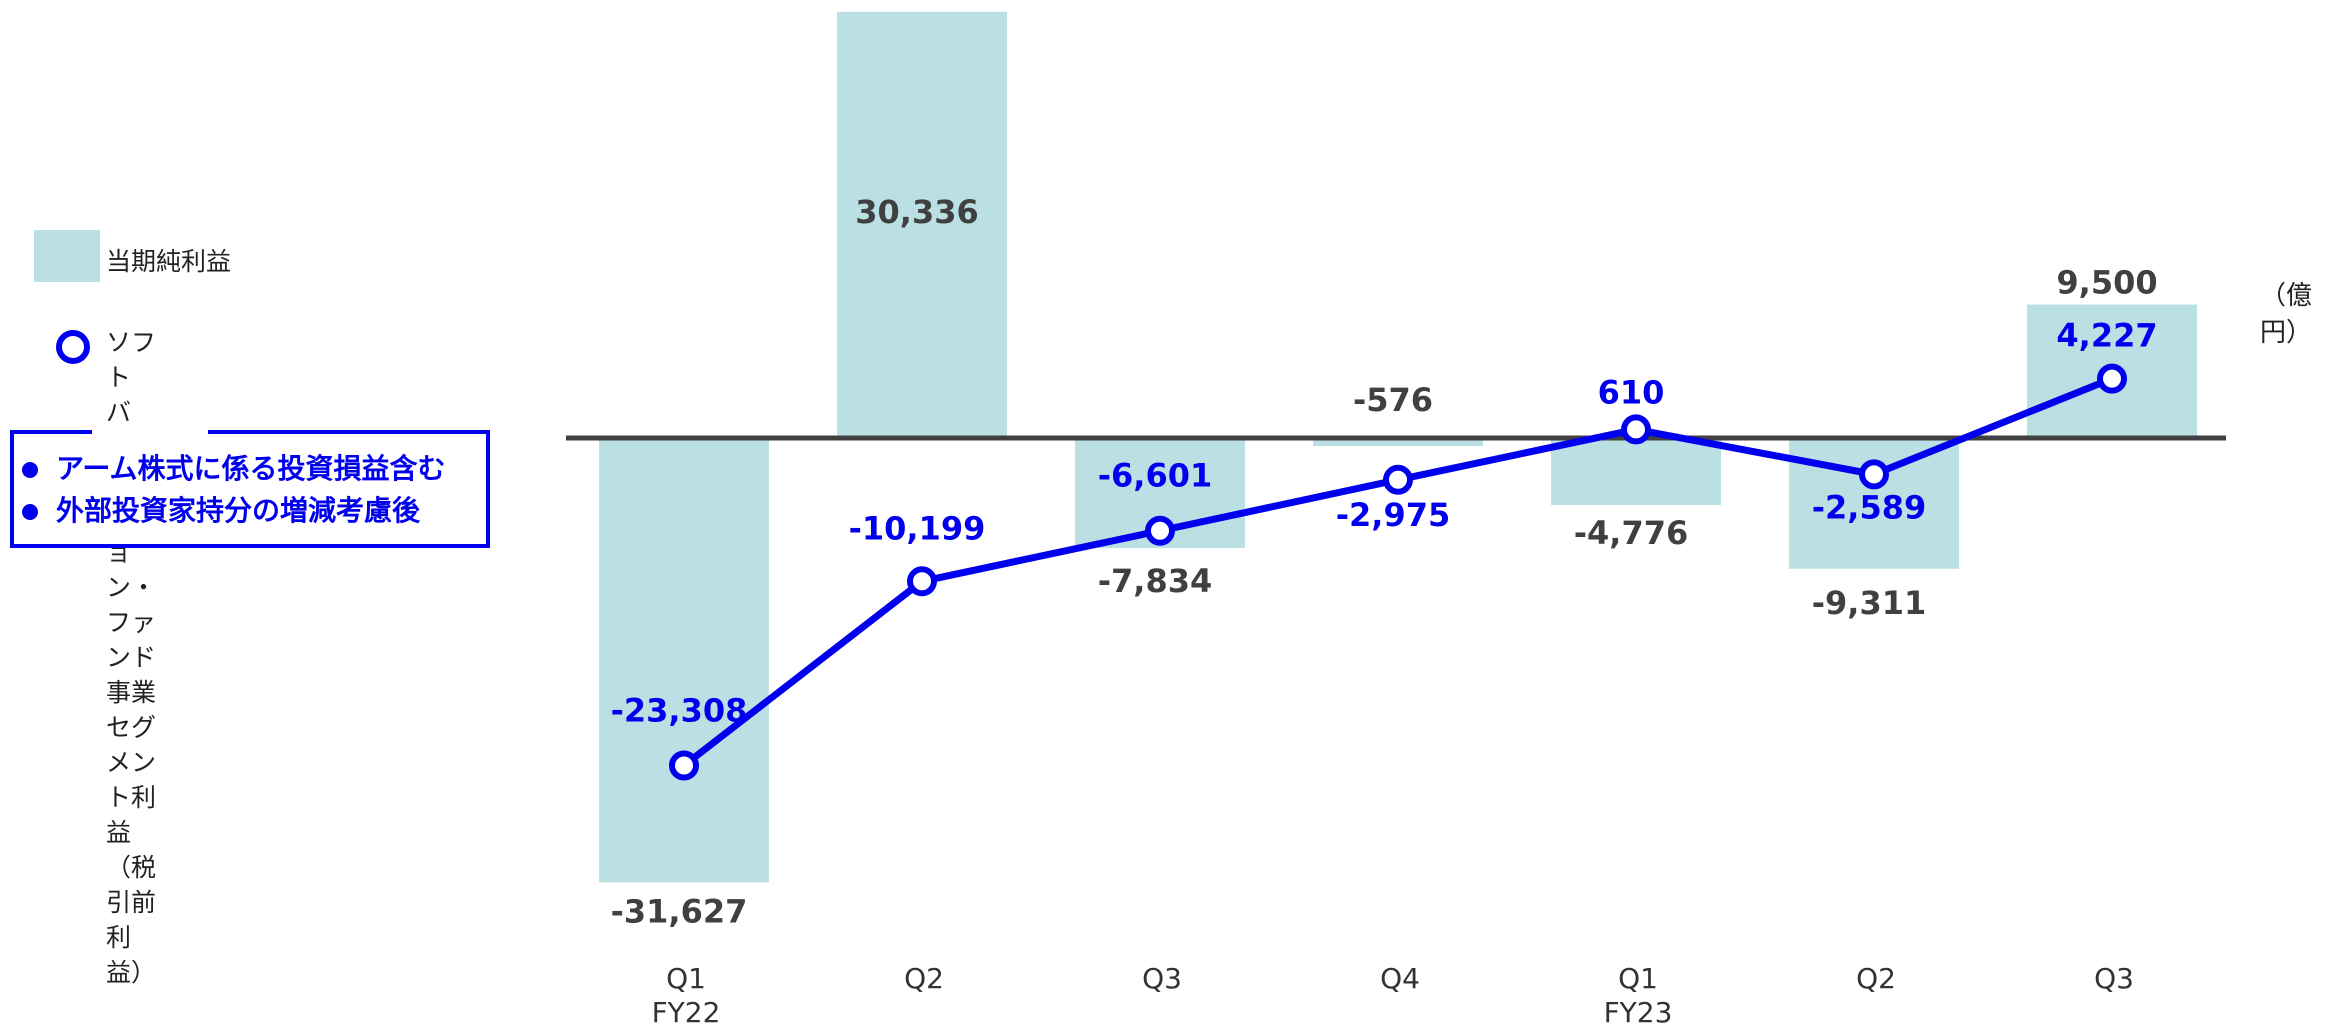 Image resolution: width=2346 pixels, height=1026 pixels. What do you see at coordinates (169, 261) in the screenshot?
I see `legend-bar-label: 当期純利益` at bounding box center [169, 261].